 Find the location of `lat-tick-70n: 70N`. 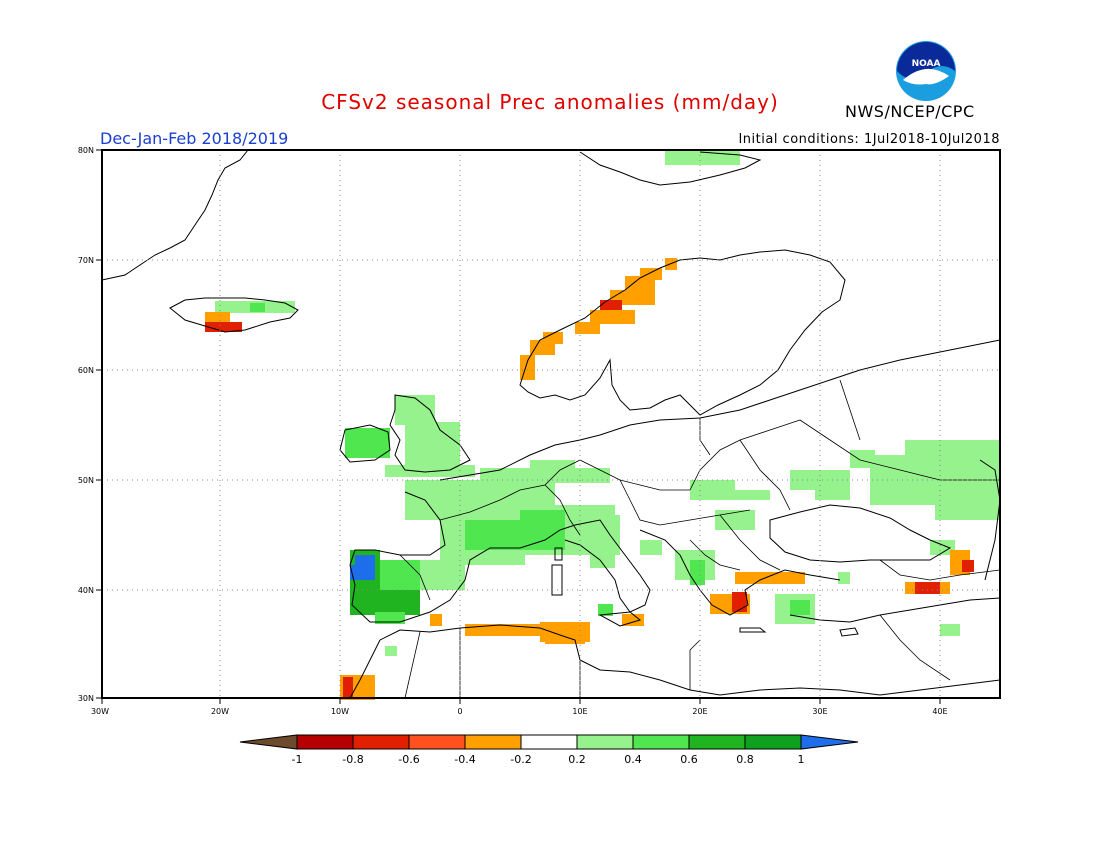

lat-tick-70n: 70N is located at coordinates (86, 260).